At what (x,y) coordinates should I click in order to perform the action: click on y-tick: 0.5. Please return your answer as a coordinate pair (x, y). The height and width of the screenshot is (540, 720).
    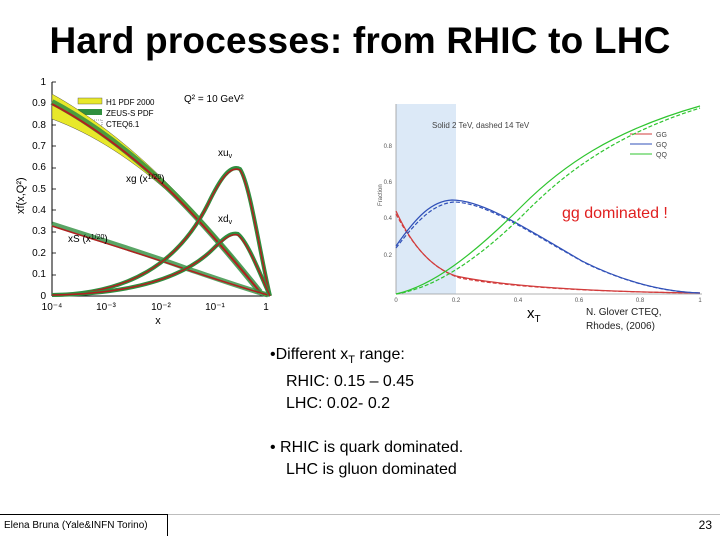
    Looking at the image, I should click on (39, 189).